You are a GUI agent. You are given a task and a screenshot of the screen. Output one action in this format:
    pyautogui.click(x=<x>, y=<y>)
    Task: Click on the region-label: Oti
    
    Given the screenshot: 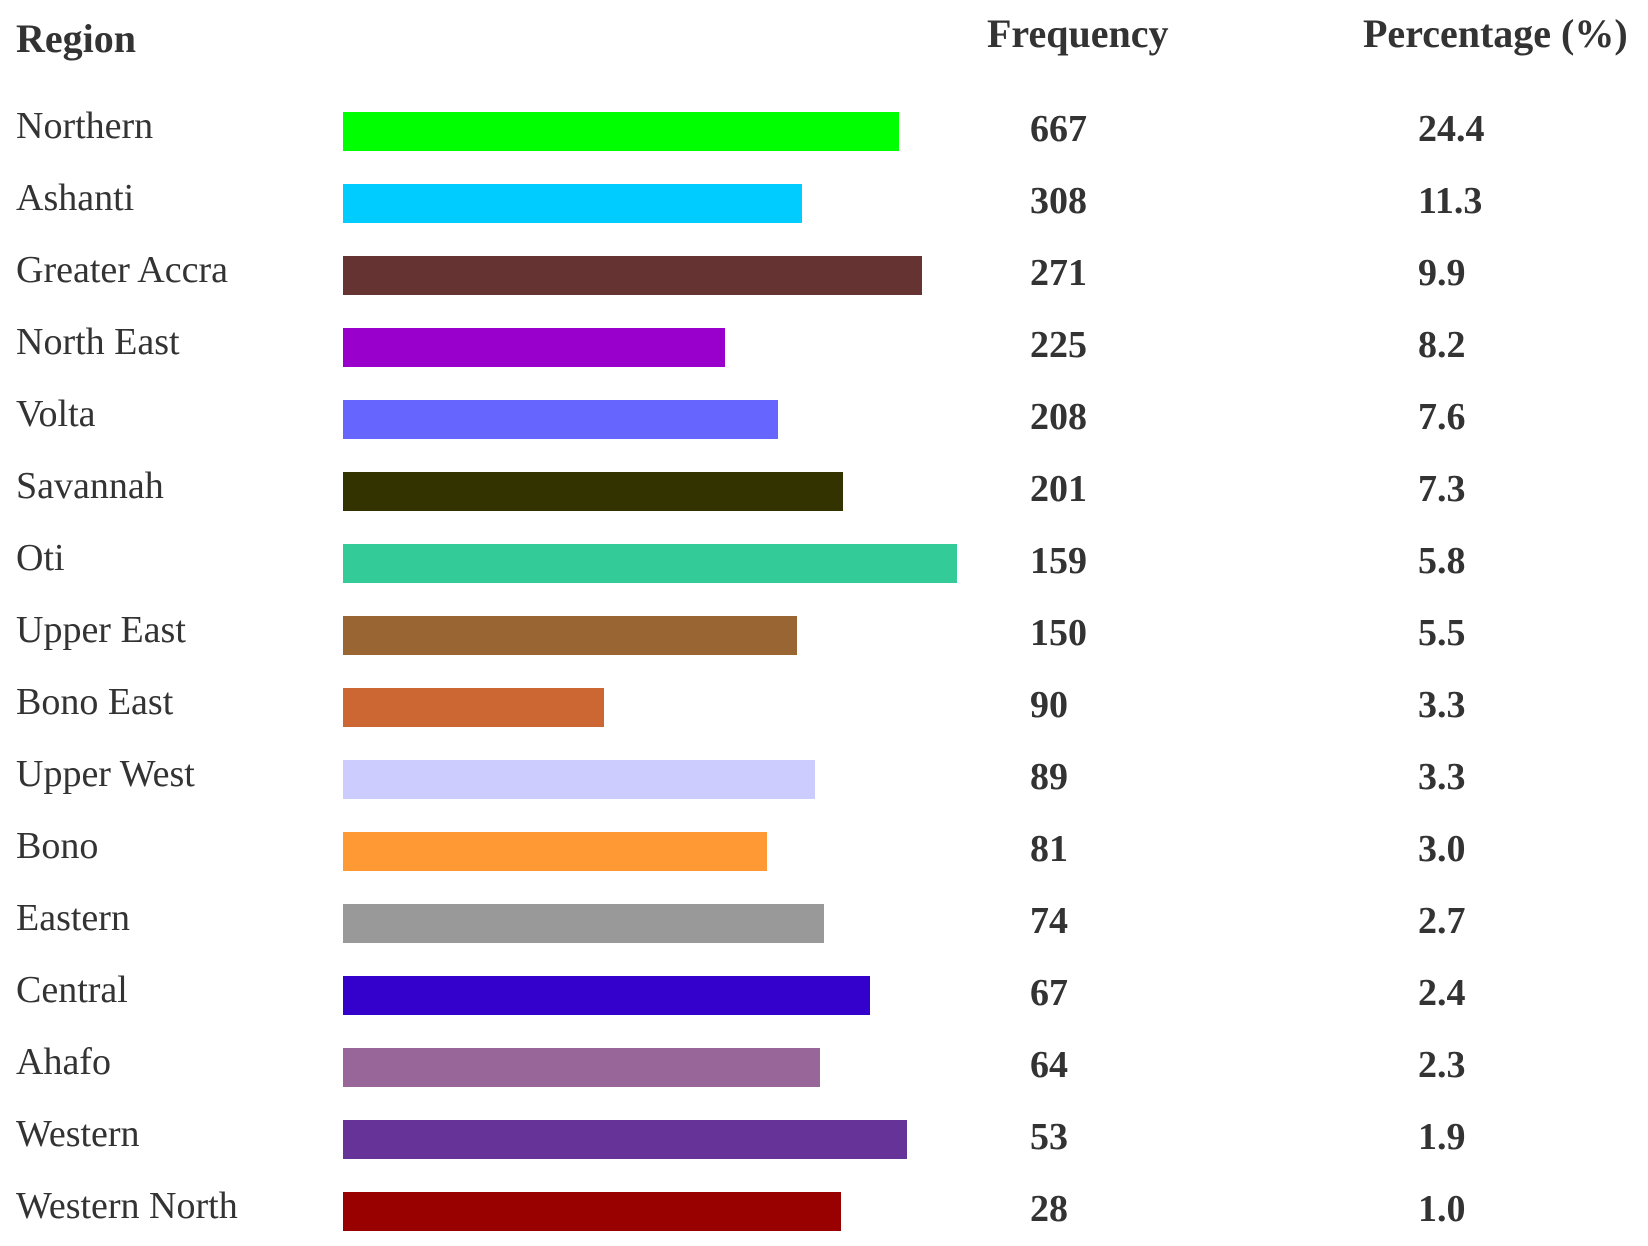 What is the action you would take?
    pyautogui.click(x=40, y=558)
    